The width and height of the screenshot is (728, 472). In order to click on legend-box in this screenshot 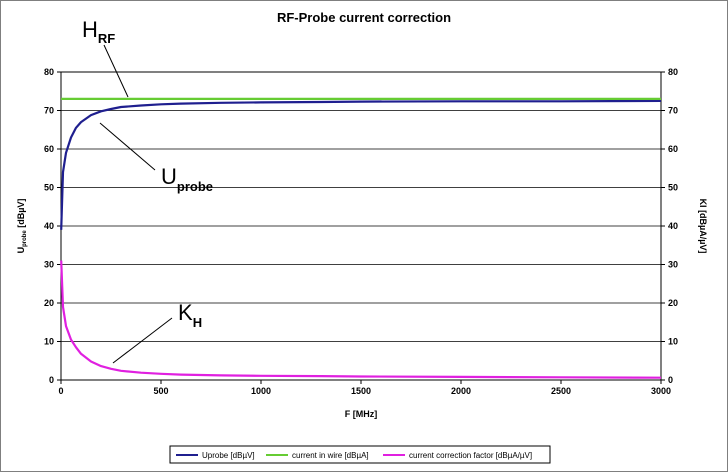, I will do `click(360, 454)`.